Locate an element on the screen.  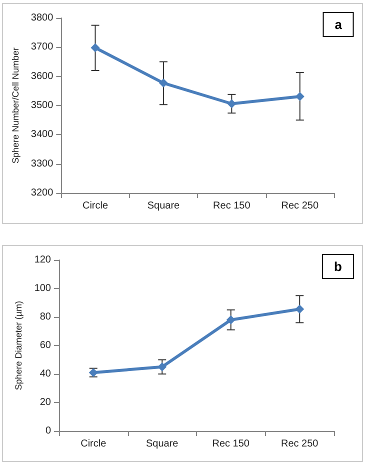
y-tick-label: 100 is located at coordinates (43, 288).